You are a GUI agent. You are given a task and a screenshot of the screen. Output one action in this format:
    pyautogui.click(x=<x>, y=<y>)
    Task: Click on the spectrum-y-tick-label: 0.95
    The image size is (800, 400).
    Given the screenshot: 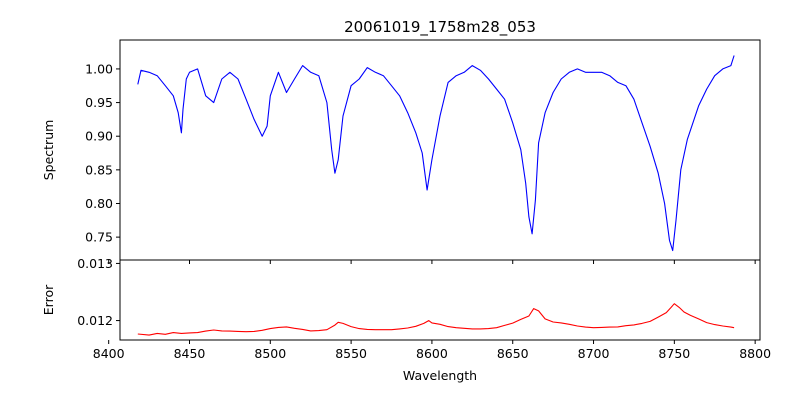 What is the action you would take?
    pyautogui.click(x=99, y=102)
    